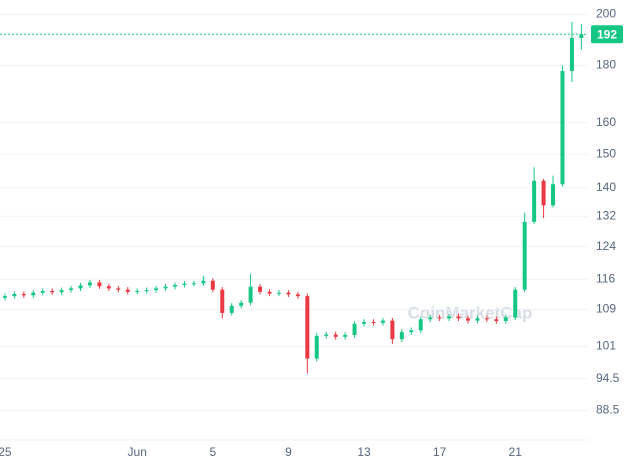  I want to click on y-tick-label: 88.5, so click(608, 410).